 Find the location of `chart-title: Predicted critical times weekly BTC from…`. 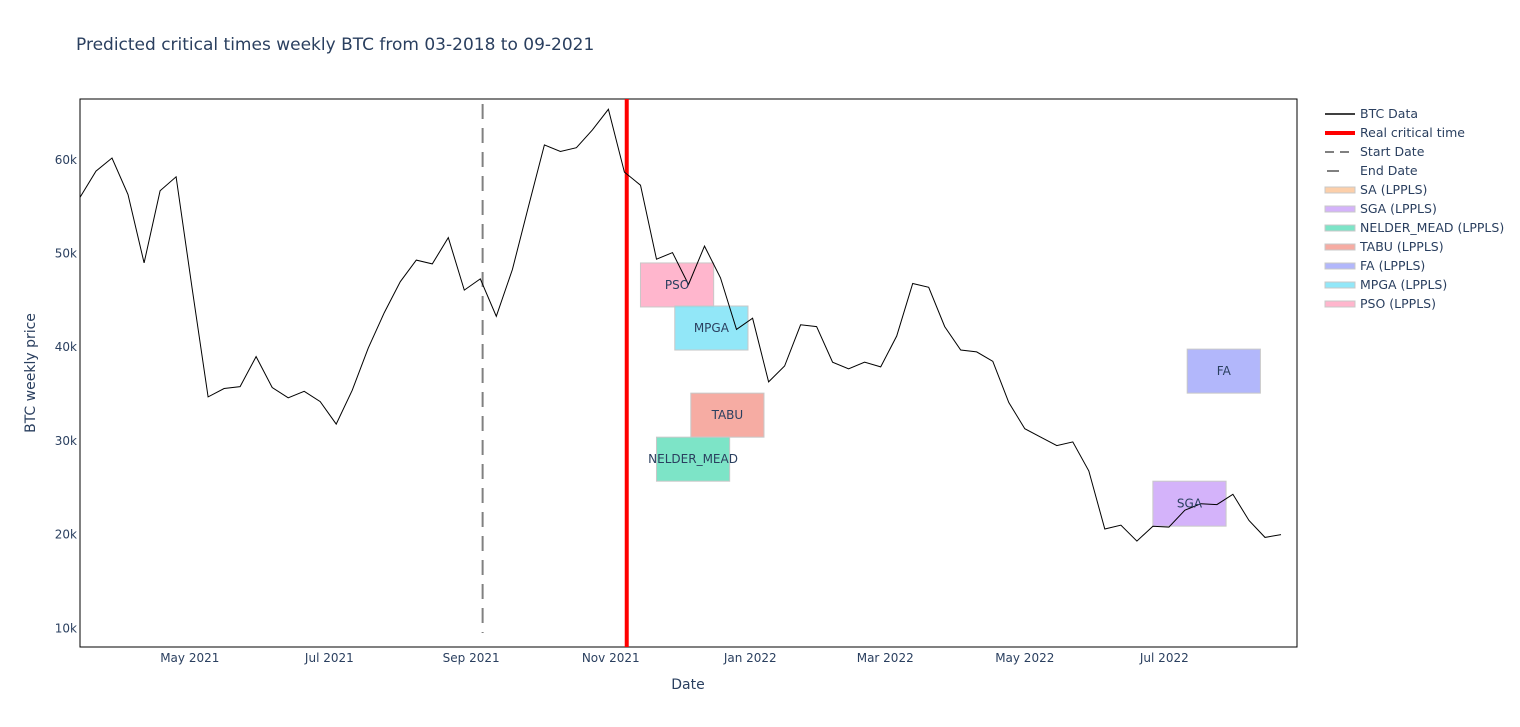

chart-title: Predicted critical times weekly BTC from… is located at coordinates (335, 45).